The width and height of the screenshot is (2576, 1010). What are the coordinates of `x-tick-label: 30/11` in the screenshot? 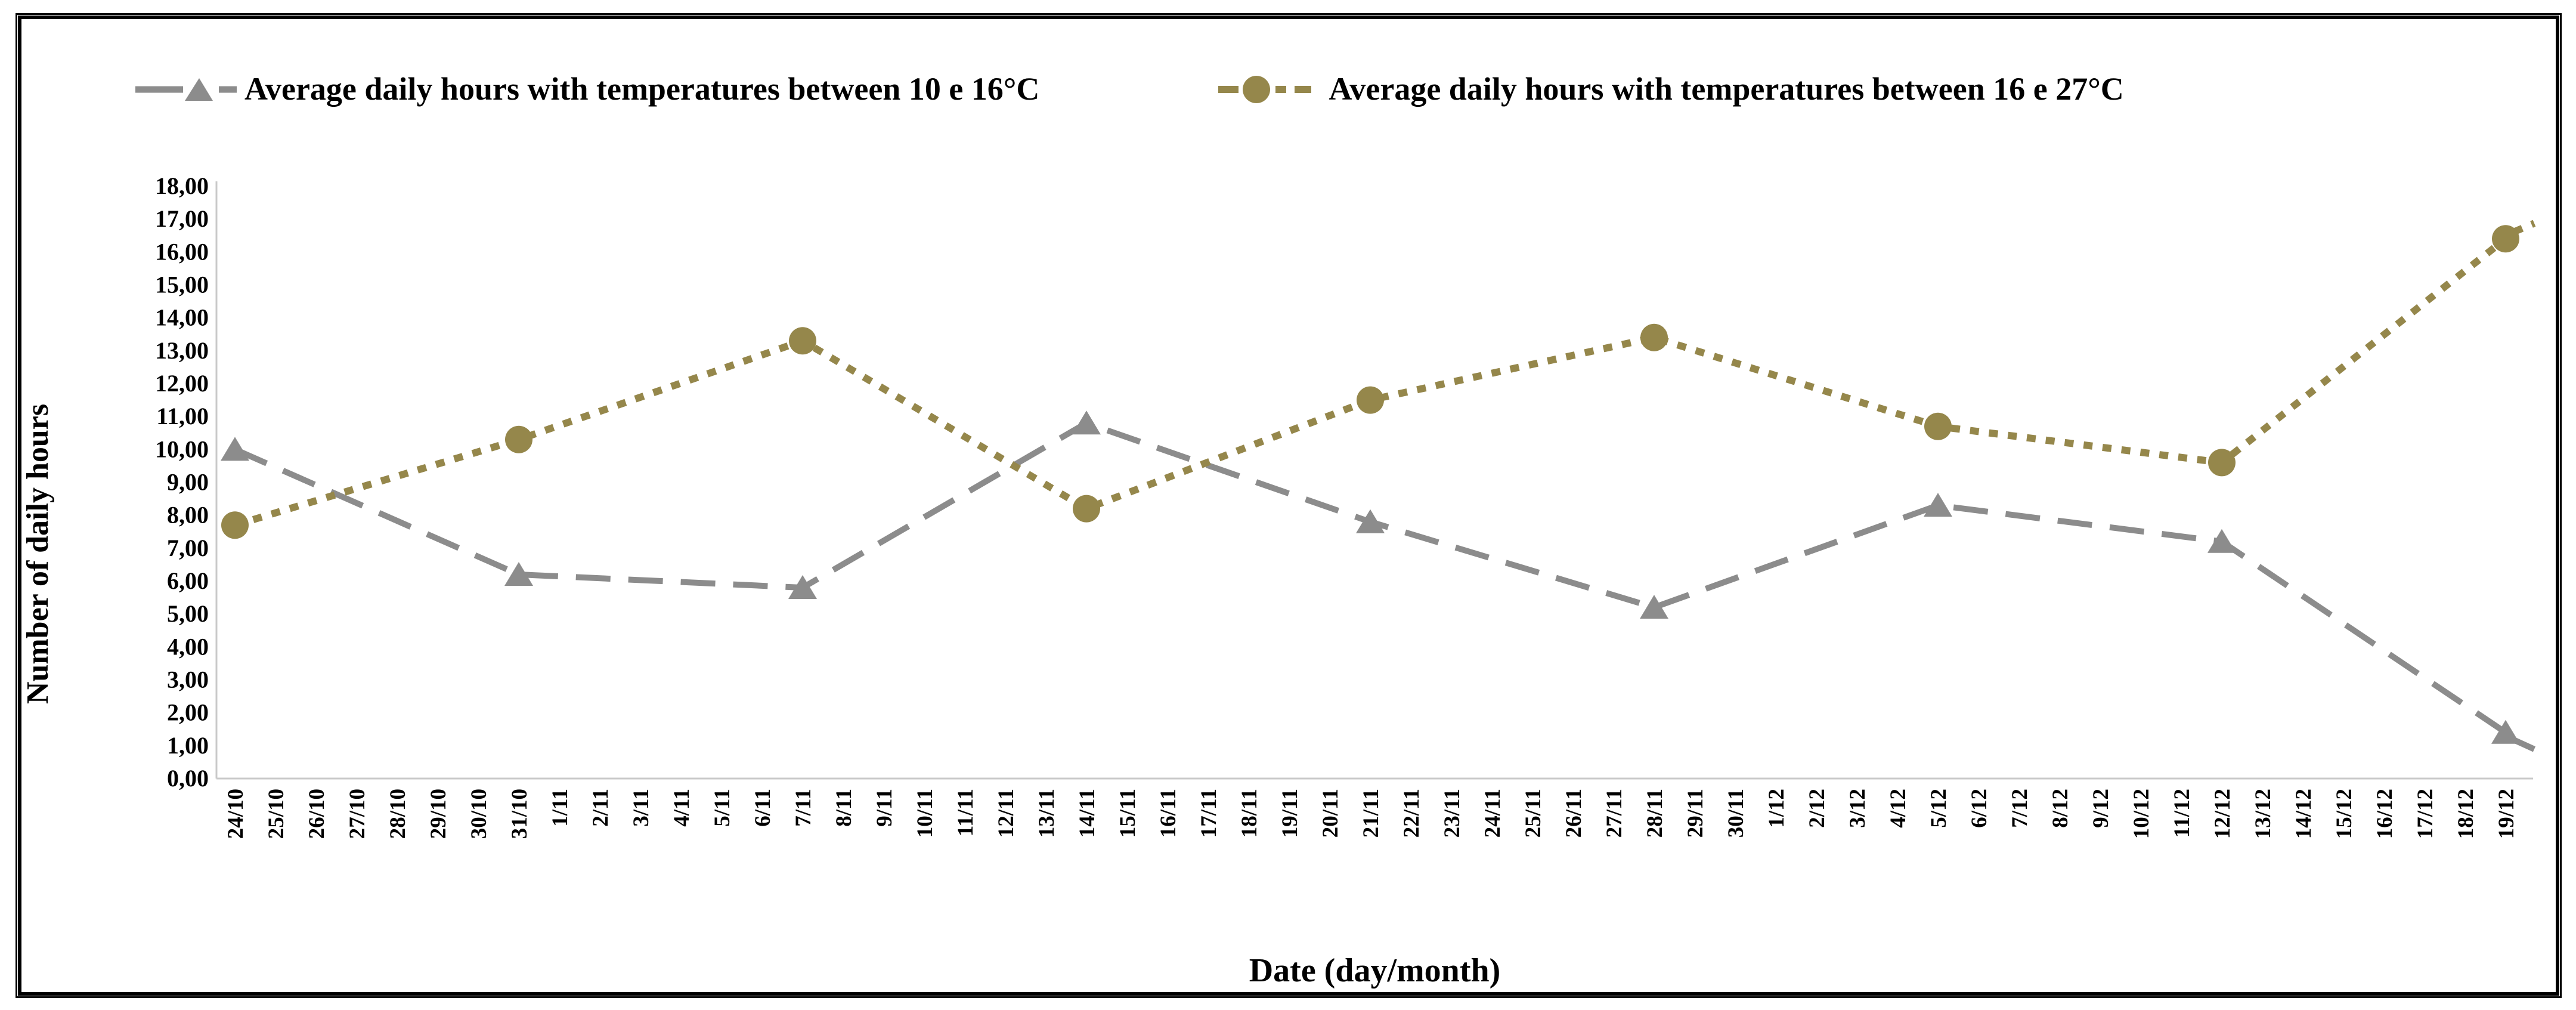 It's located at (1736, 813).